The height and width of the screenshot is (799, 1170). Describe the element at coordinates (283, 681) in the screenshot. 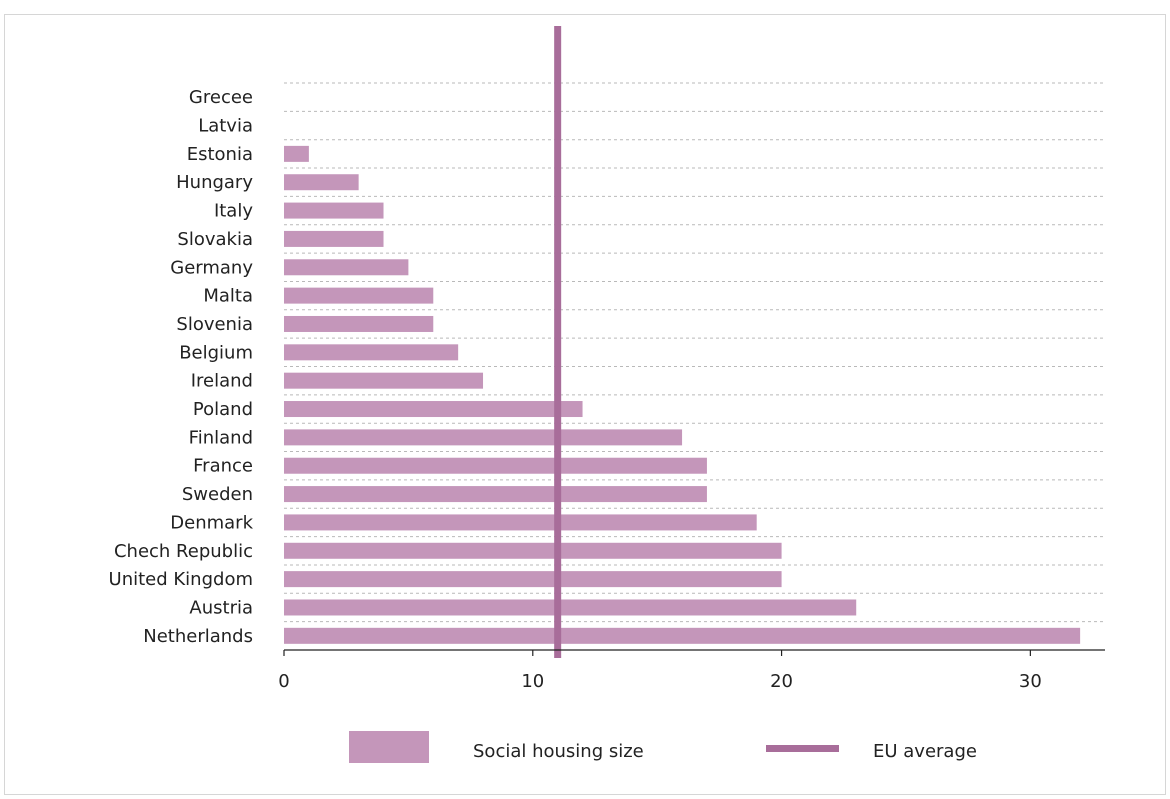

I see `x-tick-label: 0` at that location.